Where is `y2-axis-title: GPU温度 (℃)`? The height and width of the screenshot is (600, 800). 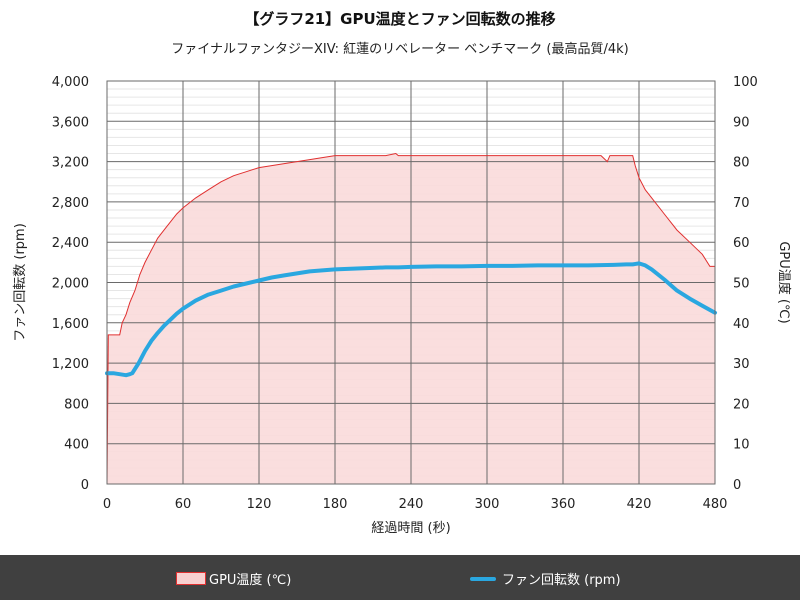 y2-axis-title: GPU温度 (℃) is located at coordinates (784, 282).